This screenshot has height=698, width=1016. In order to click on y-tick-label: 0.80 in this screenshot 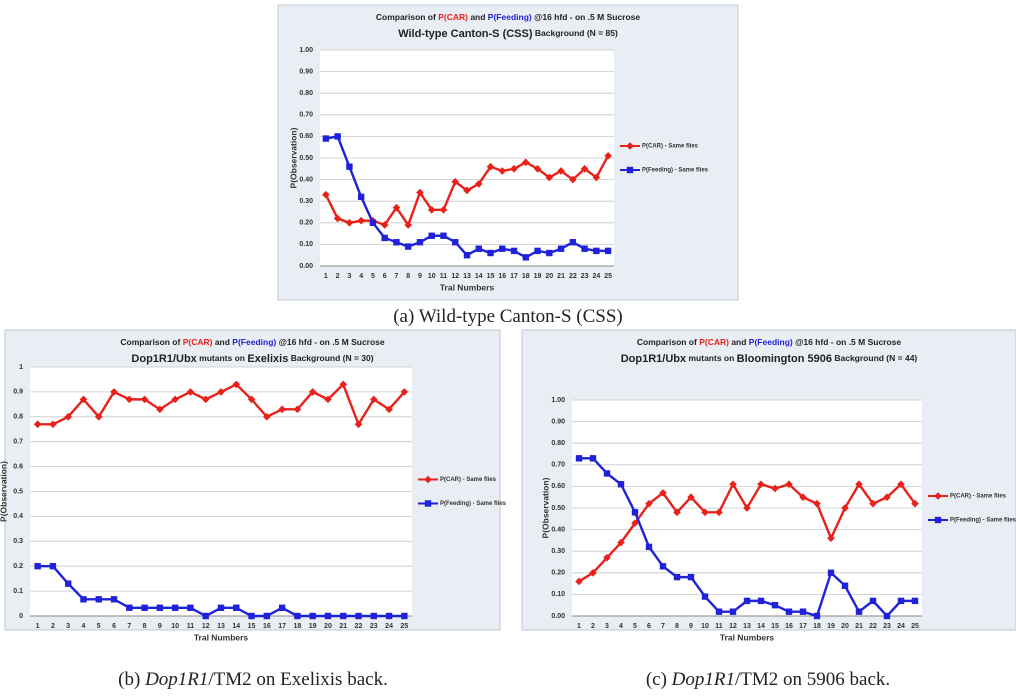, I will do `click(558, 443)`.